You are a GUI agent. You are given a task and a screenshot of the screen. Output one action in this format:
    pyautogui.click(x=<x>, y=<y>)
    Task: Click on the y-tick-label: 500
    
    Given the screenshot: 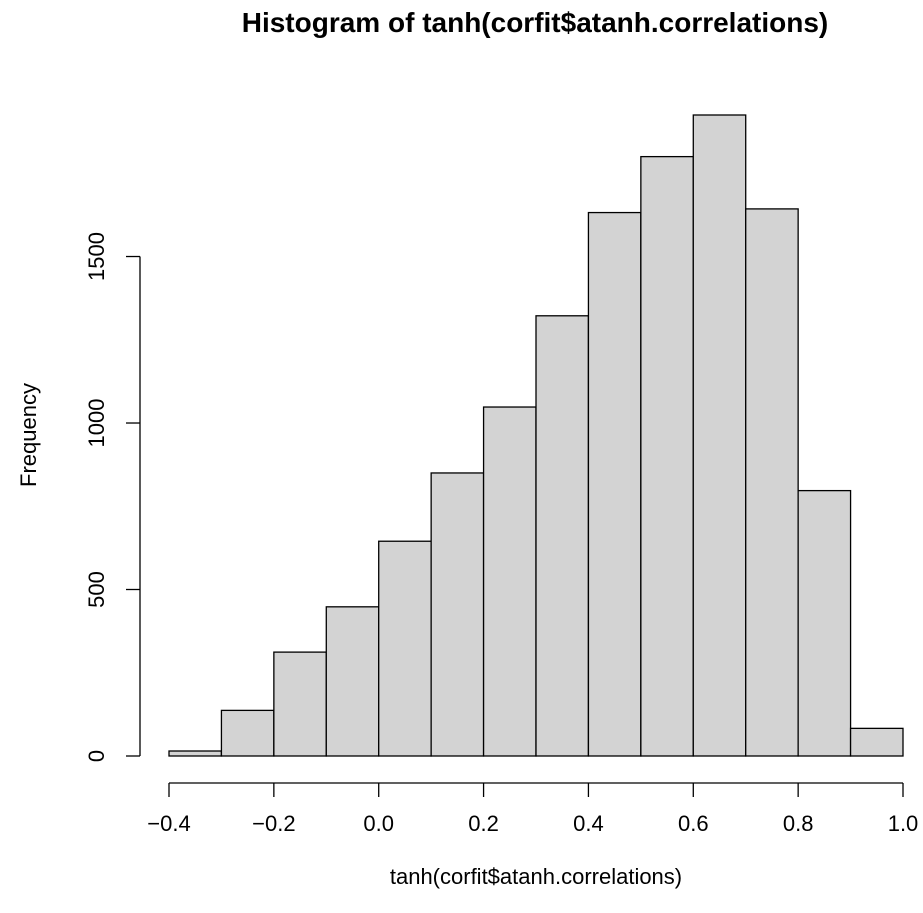 What is the action you would take?
    pyautogui.click(x=96, y=589)
    